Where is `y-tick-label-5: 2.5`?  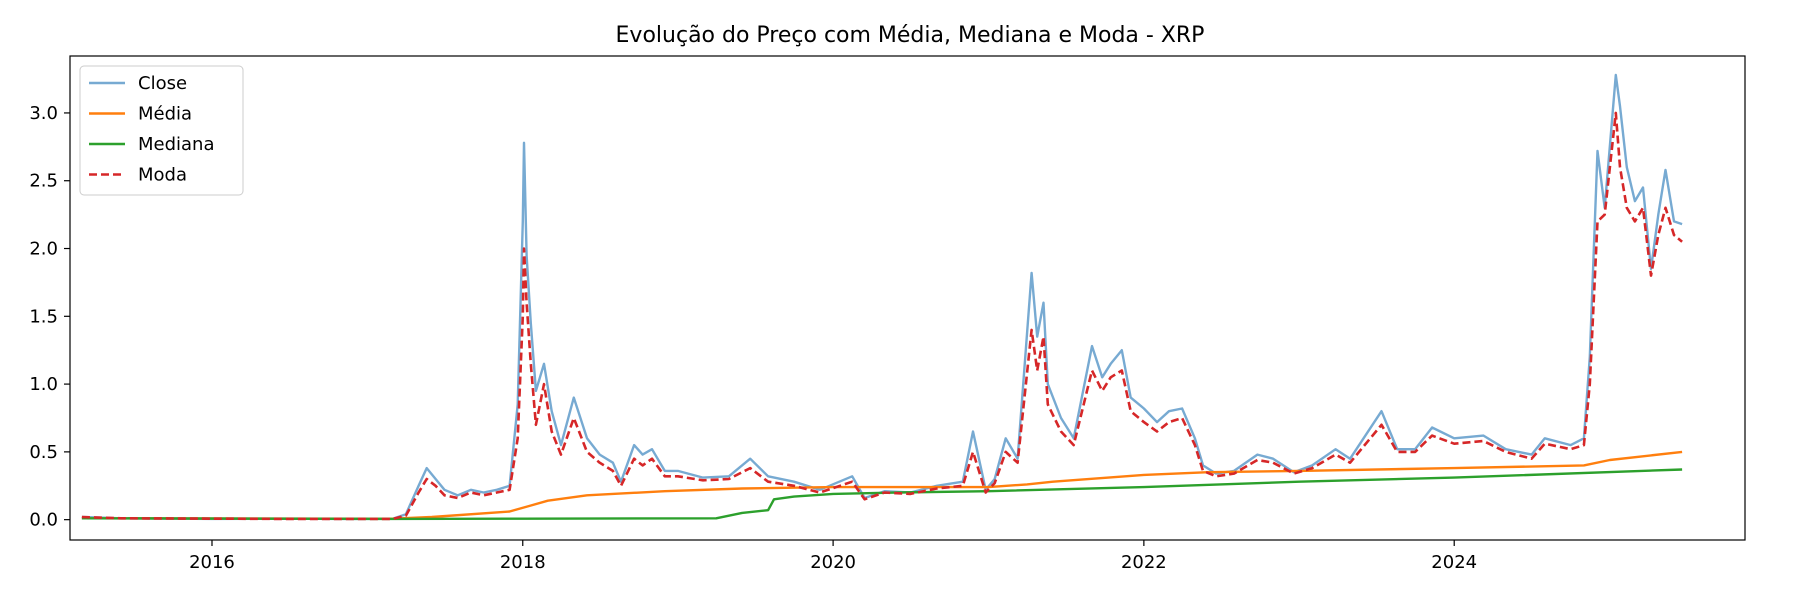
y-tick-label-5: 2.5 is located at coordinates (43, 181).